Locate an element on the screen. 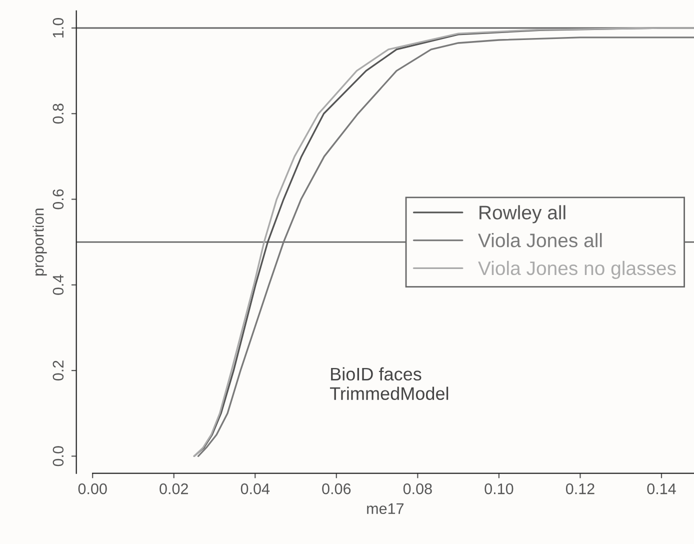  legend-label: Viola Jones no glasses is located at coordinates (577, 269).